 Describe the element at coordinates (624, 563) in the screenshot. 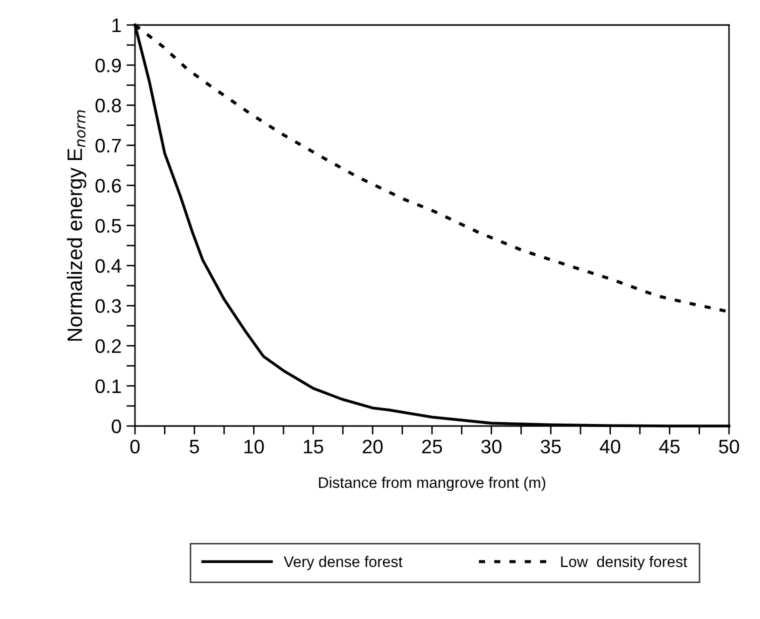

I see `legend-label: Low density forest` at that location.